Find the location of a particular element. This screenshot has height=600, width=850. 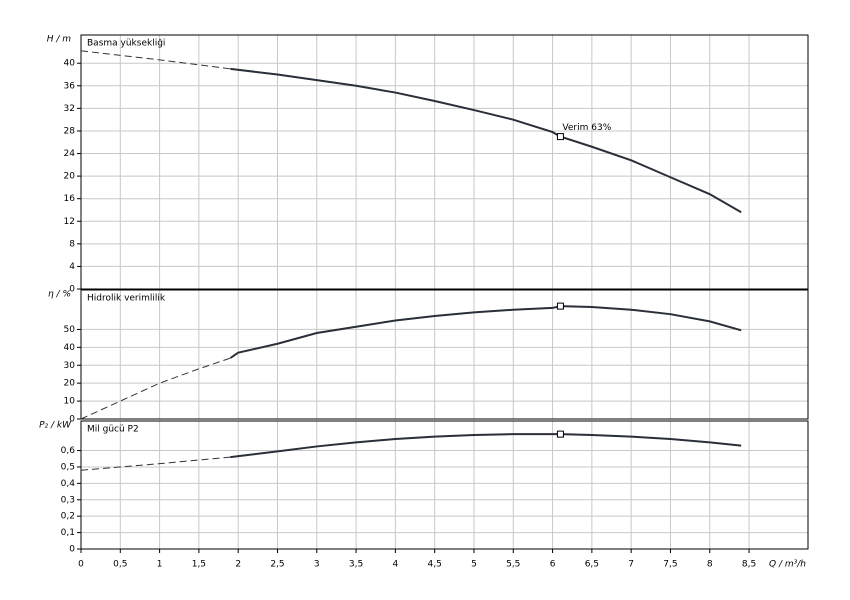

y-tick-label: 10 is located at coordinates (70, 402).